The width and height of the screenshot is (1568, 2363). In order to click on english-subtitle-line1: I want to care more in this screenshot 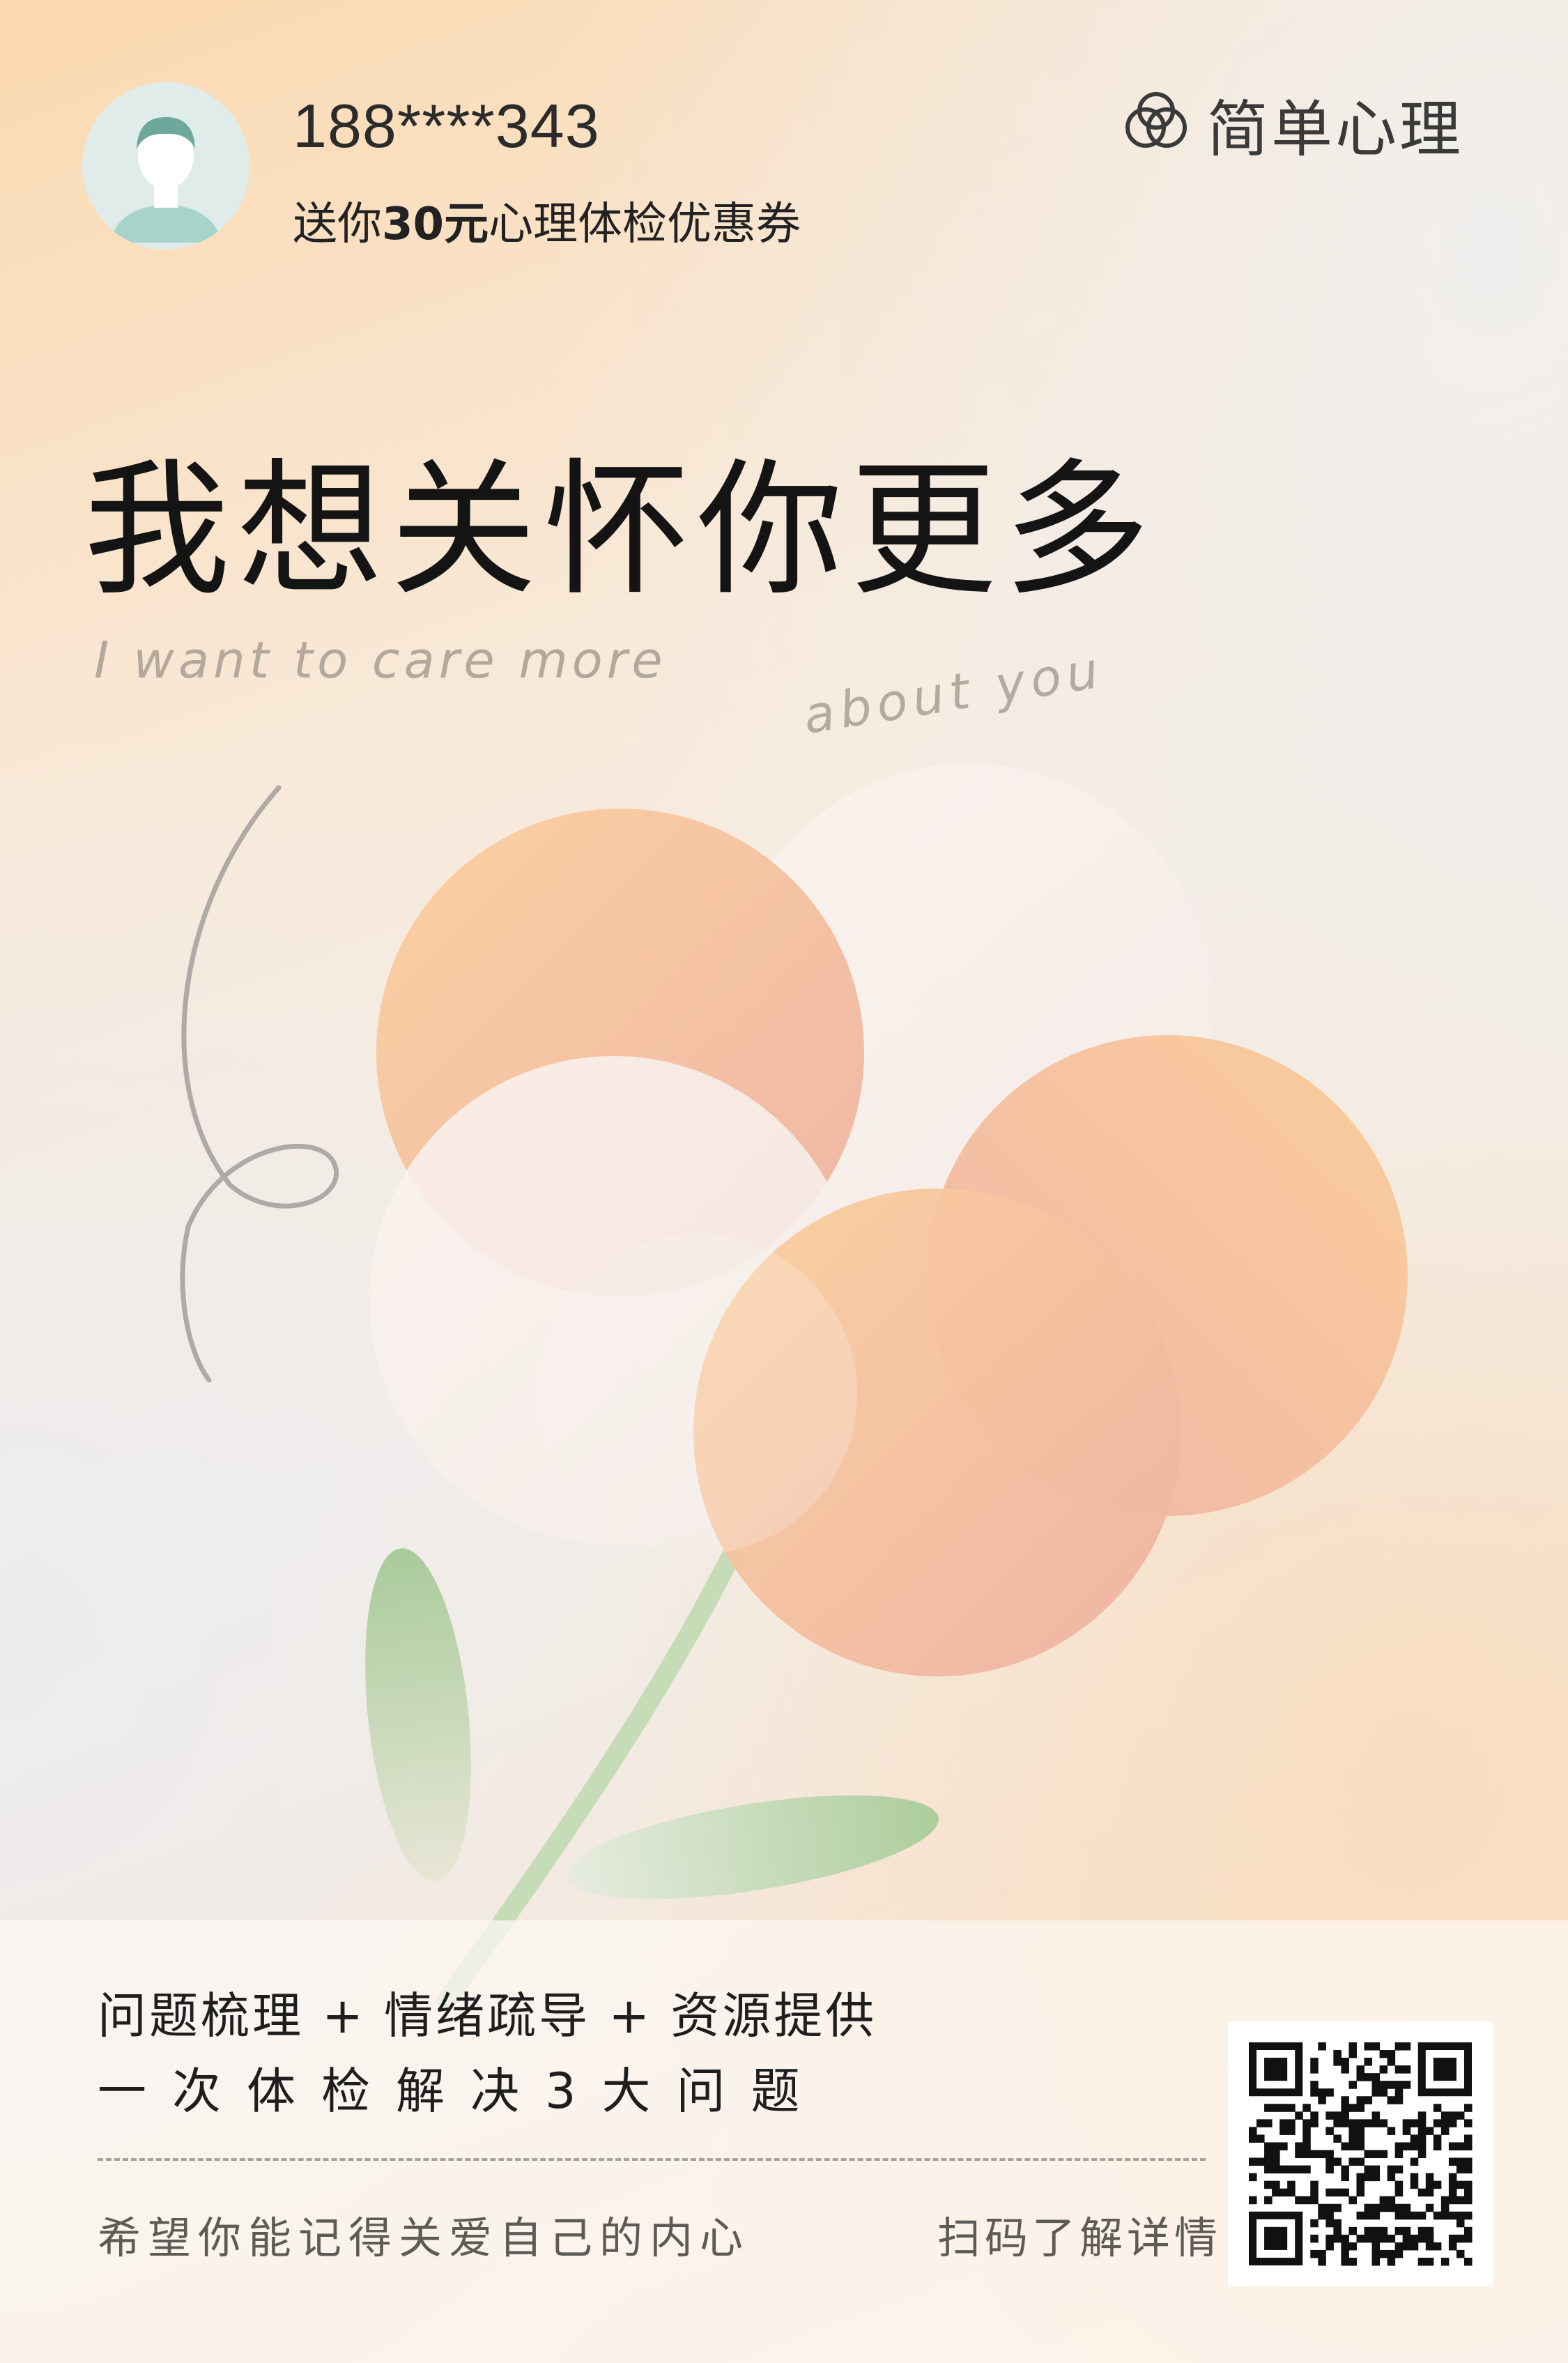, I will do `click(380, 660)`.